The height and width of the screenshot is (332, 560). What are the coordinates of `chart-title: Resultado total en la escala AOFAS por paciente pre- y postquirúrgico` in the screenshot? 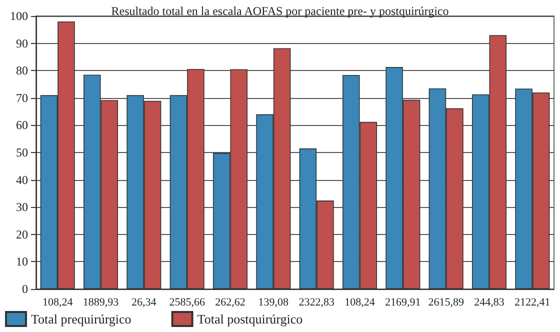 It's located at (280, 11).